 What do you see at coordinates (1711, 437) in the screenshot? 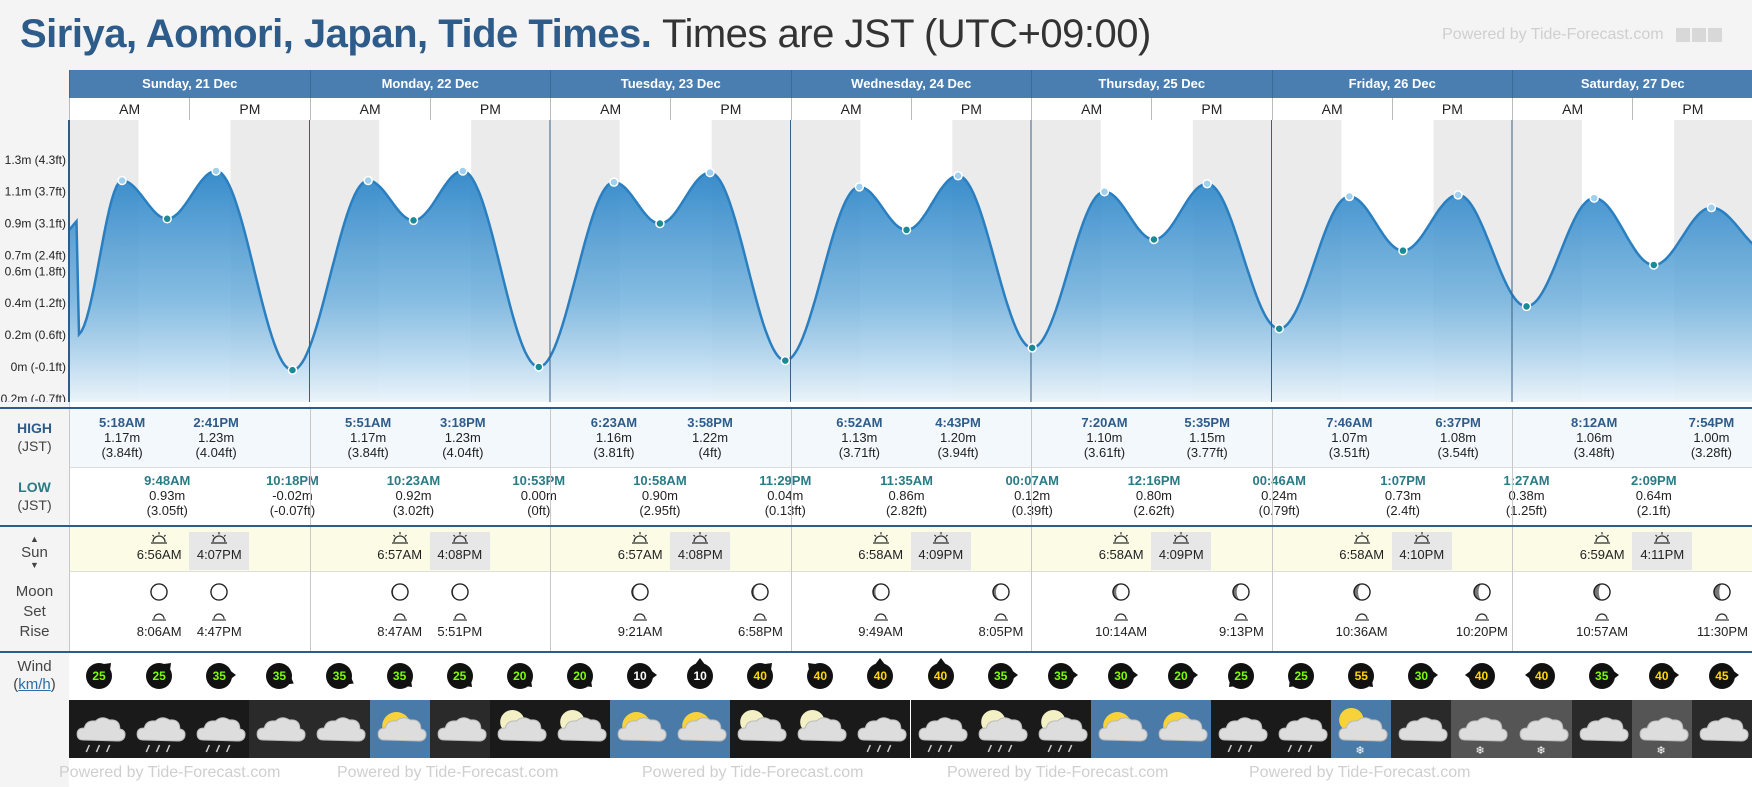
I see `high-tide-13: 7:54PM 1.00m (3.28ft)` at bounding box center [1711, 437].